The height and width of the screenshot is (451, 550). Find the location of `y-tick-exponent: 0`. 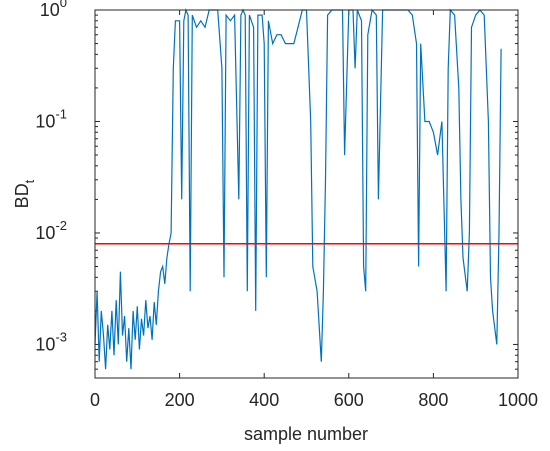

y-tick-exponent: 0 is located at coordinates (63, 5).